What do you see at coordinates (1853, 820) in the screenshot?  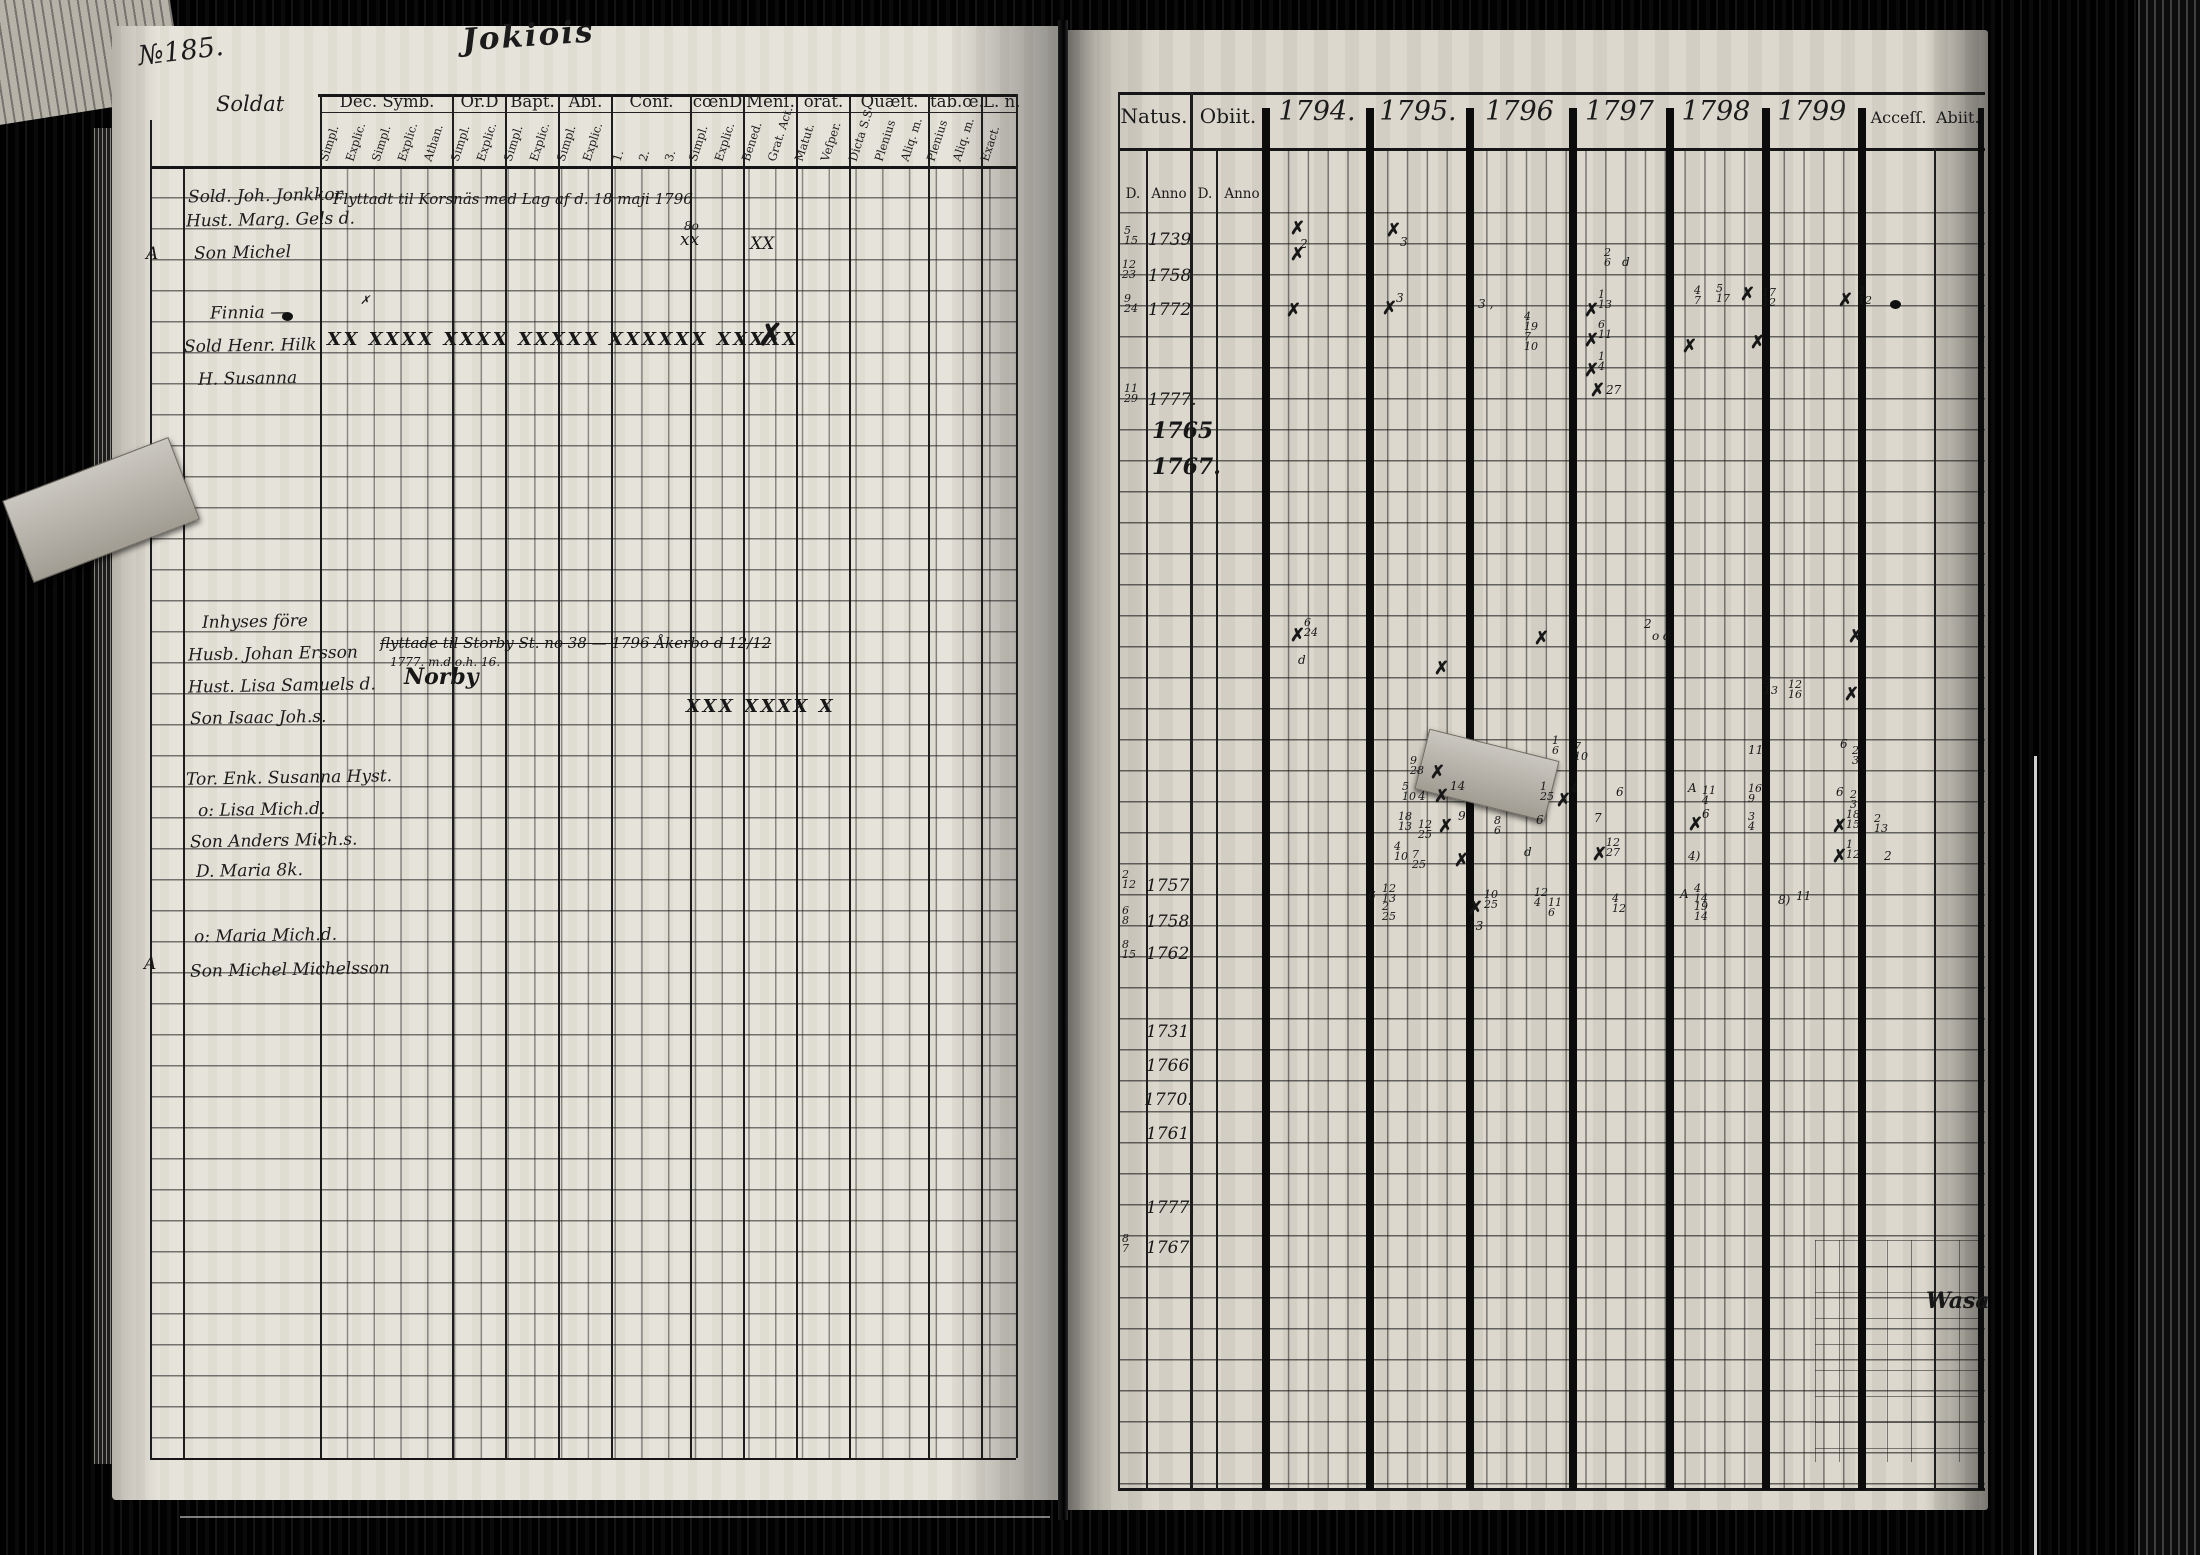 I see `handwritten-mark: 18 15` at bounding box center [1853, 820].